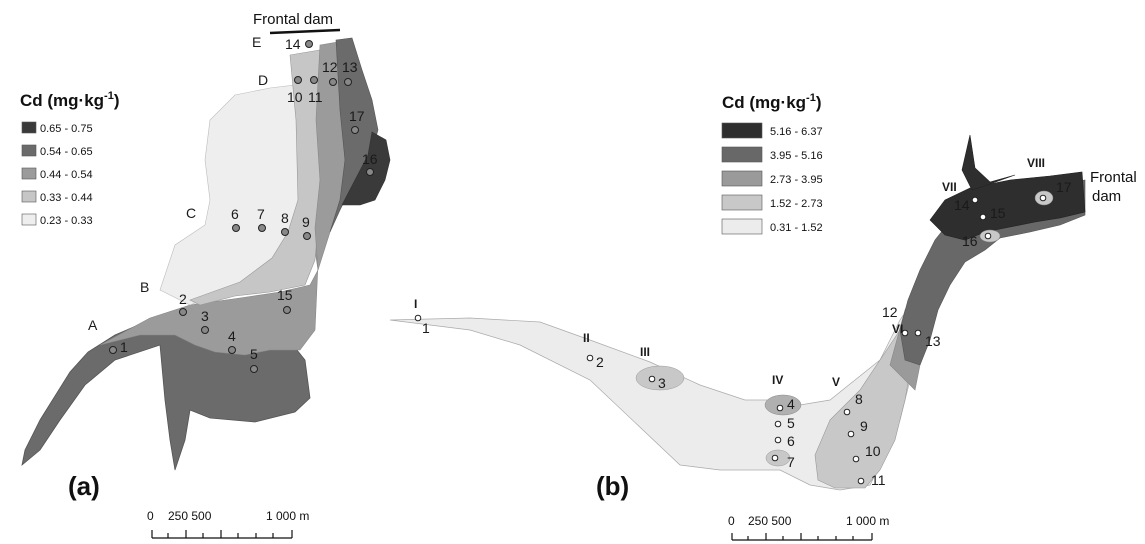 The width and height of the screenshot is (1145, 544). What do you see at coordinates (190, 516) in the screenshot?
I see `panel-a-scale-mid: 250 500` at bounding box center [190, 516].